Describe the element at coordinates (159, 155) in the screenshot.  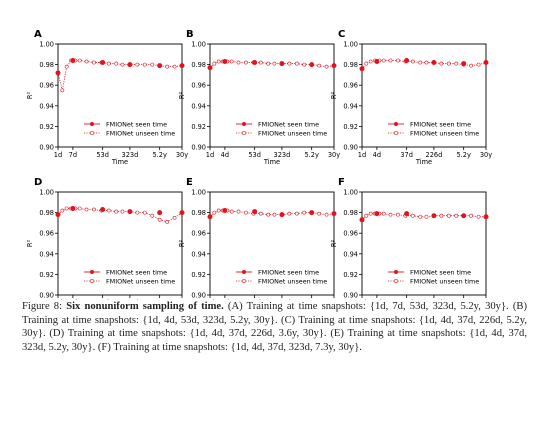
I see `x-tick-label: 5.2y` at that location.